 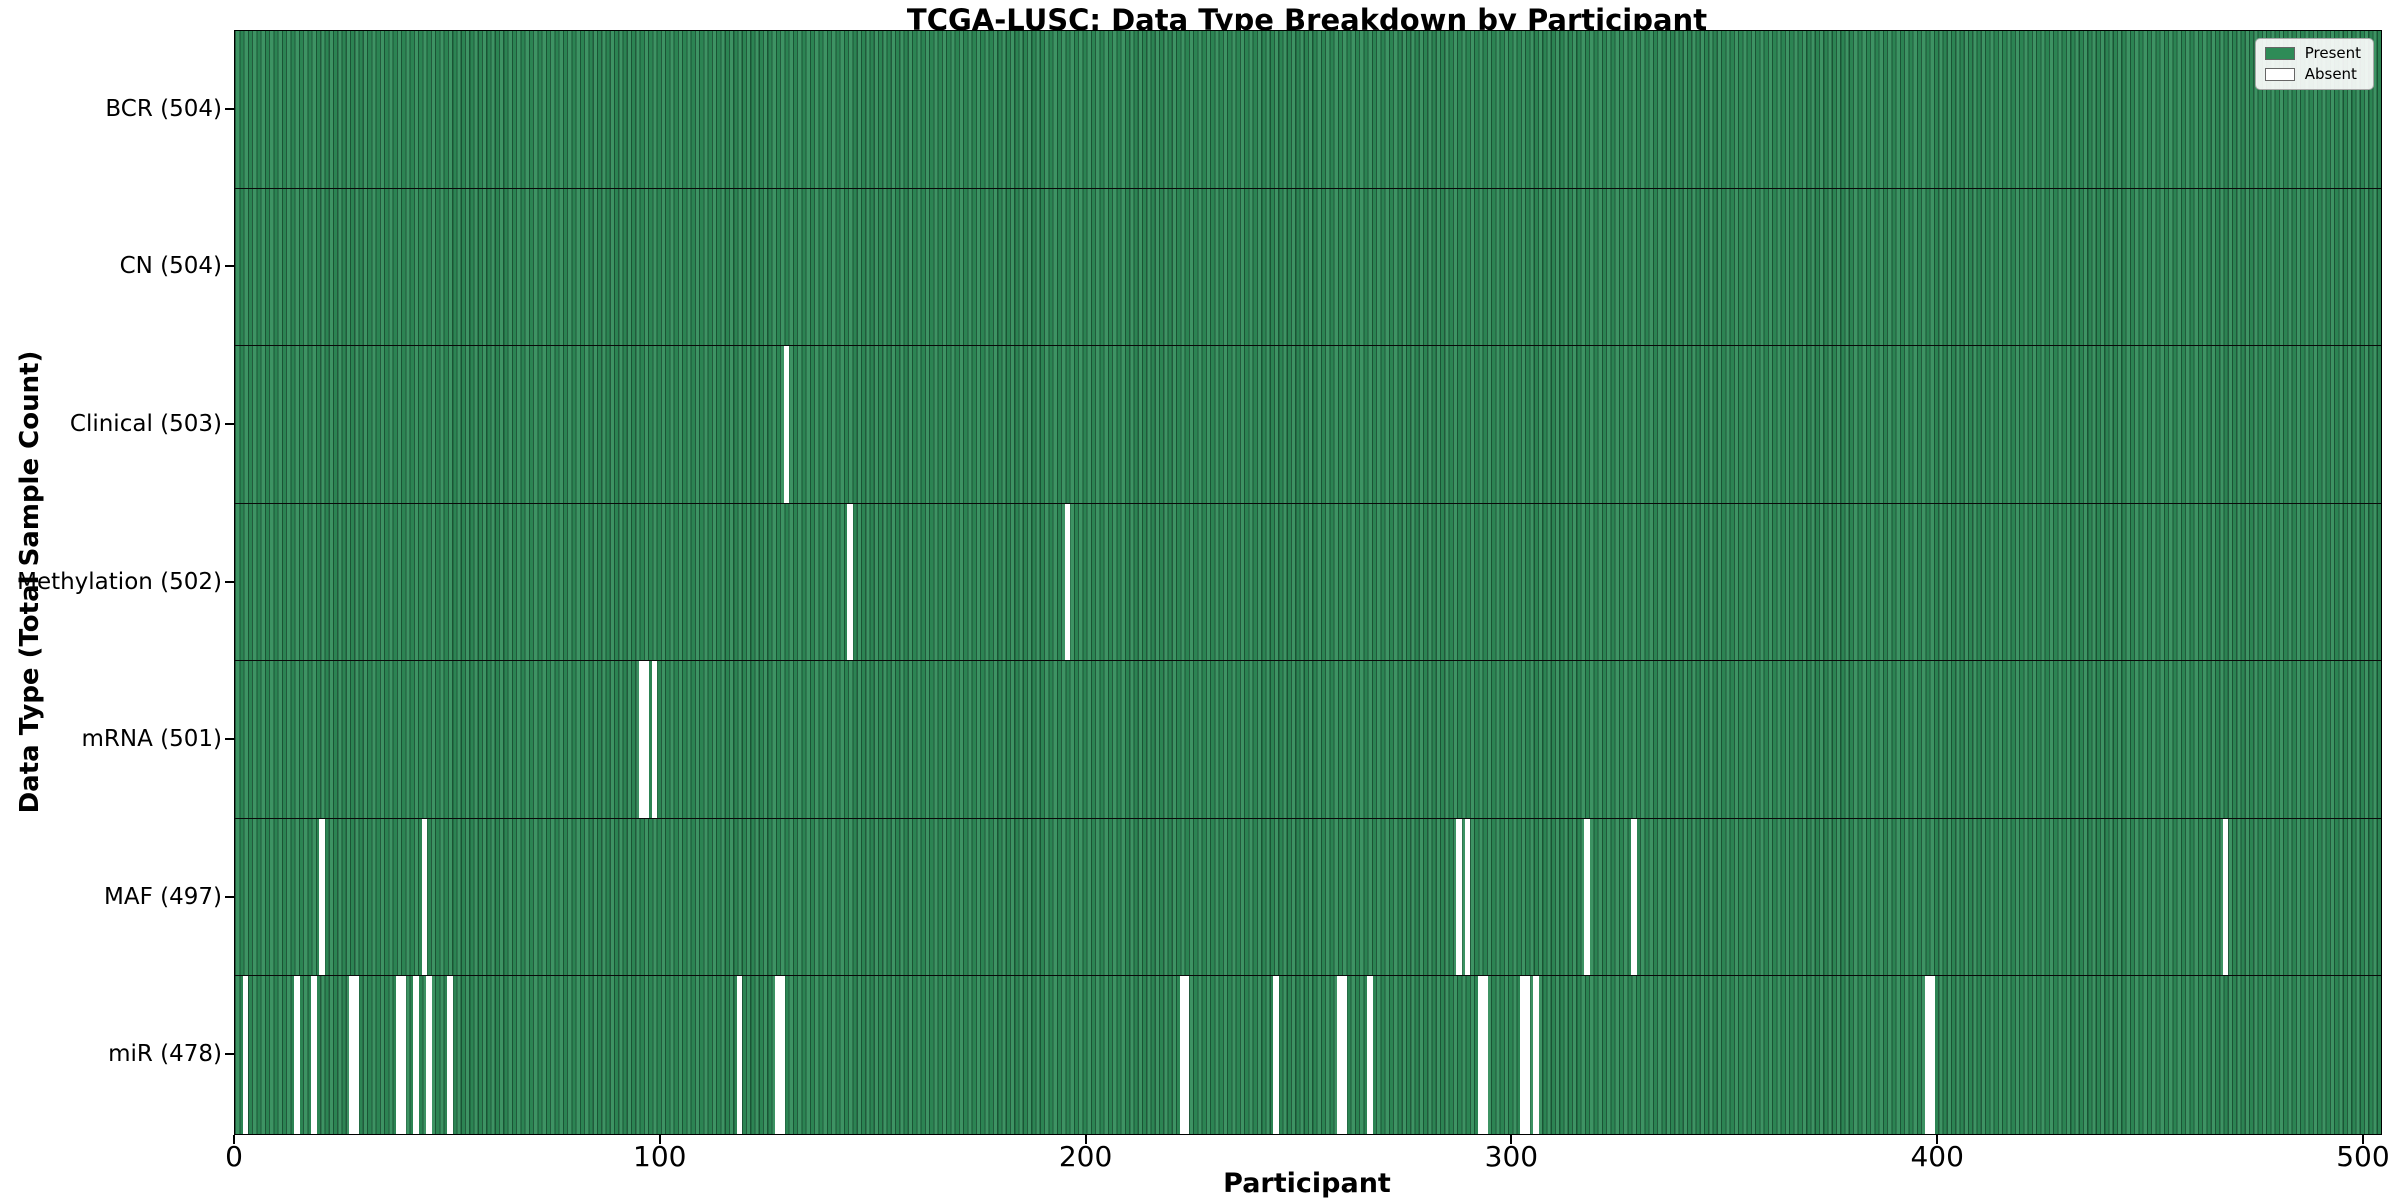 I want to click on x-tick-label-400: 400, so click(x=1937, y=1156).